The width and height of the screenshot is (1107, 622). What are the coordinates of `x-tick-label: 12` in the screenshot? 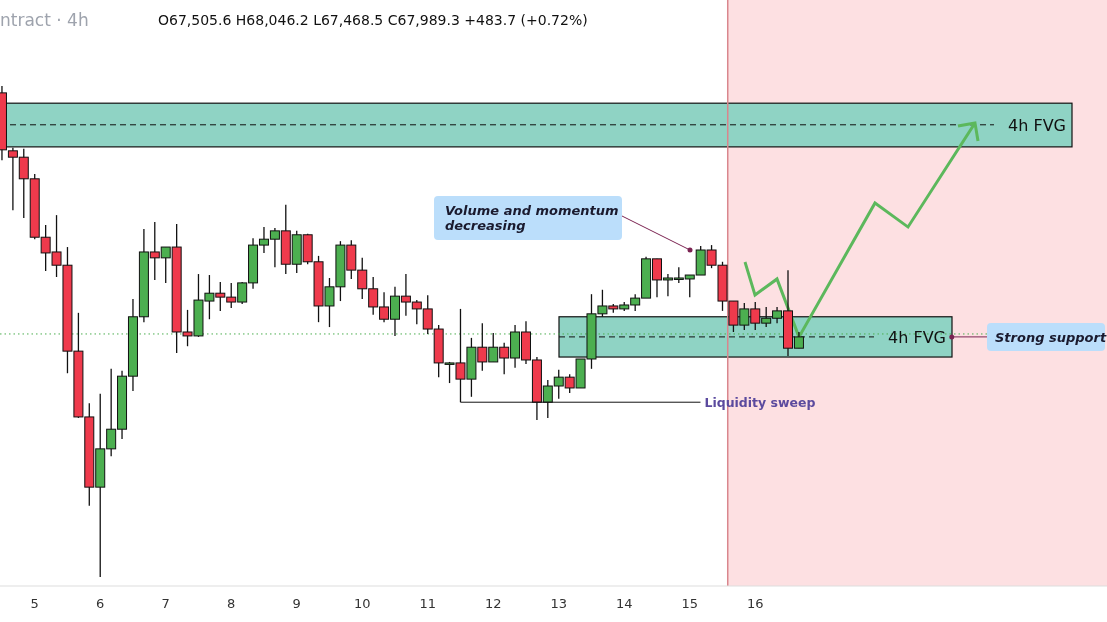 It's located at (493, 603).